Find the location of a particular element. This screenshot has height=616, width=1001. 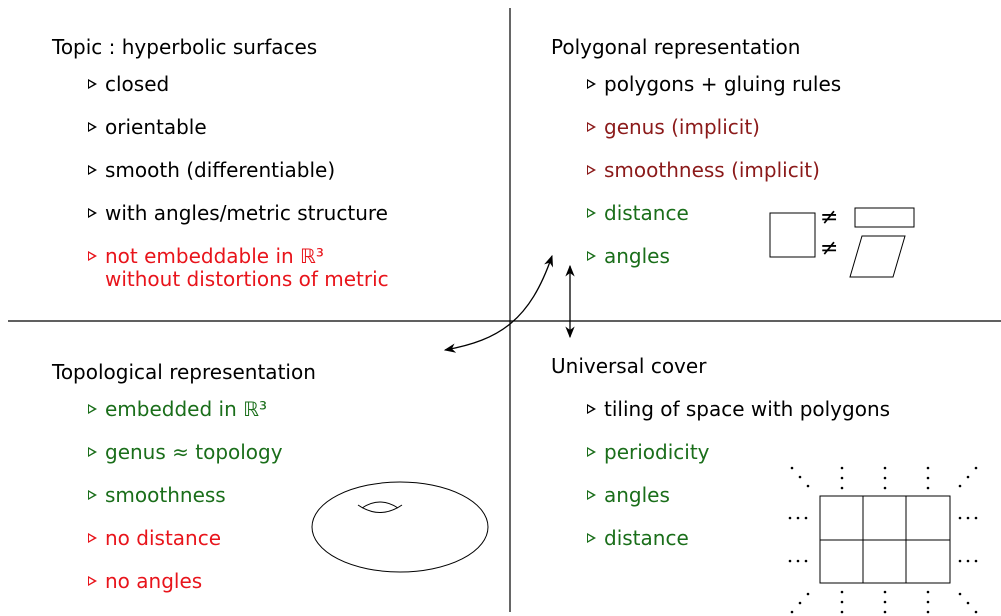

text: embedded in ℝ³ is located at coordinates (186, 409).